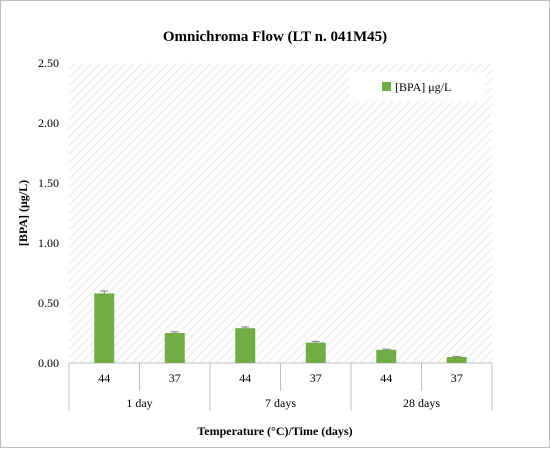 The height and width of the screenshot is (452, 550). Describe the element at coordinates (274, 431) in the screenshot. I see `x-axis-label: Temperature (°C)/Time (days)` at that location.